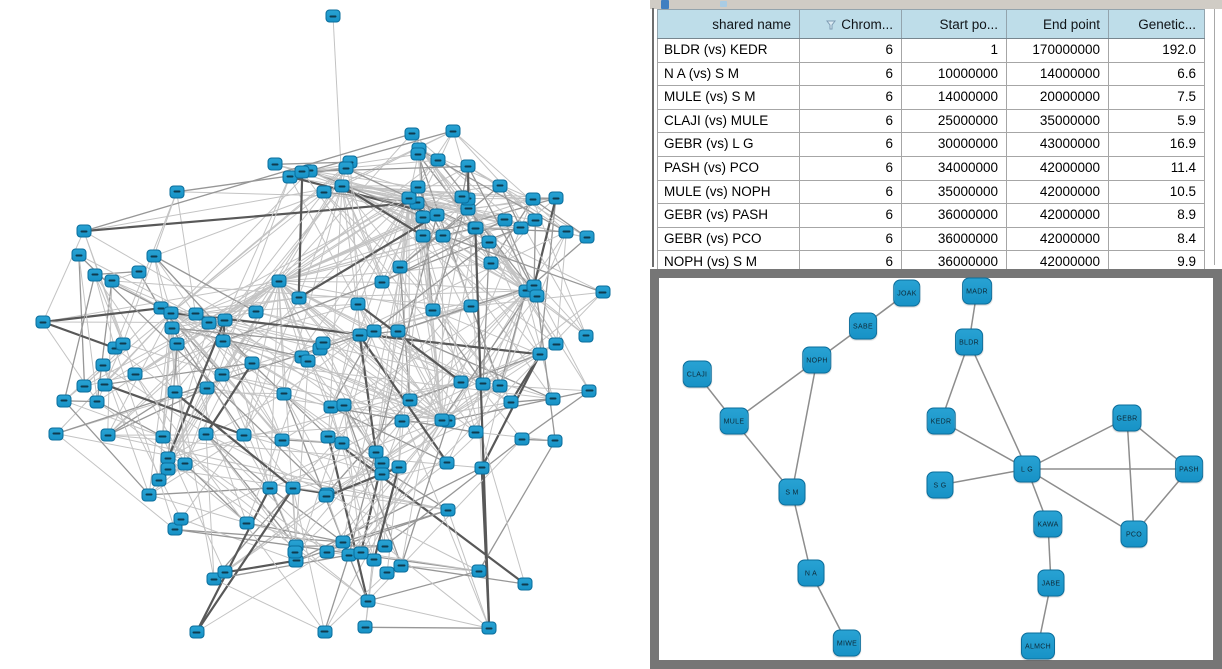 This screenshot has height=669, width=1222. What do you see at coordinates (969, 342) in the screenshot?
I see `node-bldr: BLDR` at bounding box center [969, 342].